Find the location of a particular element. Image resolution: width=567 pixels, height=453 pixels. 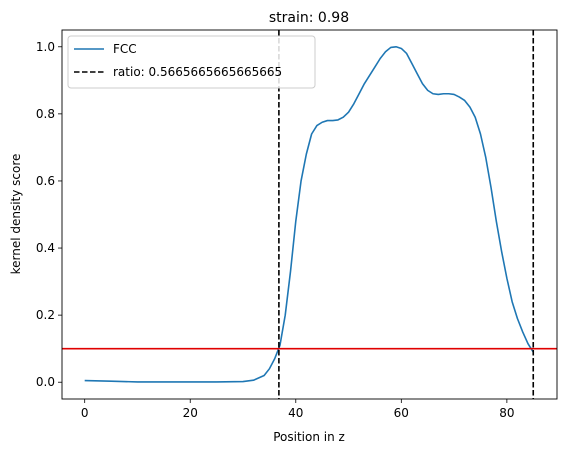

y-tick-label: 0.6 is located at coordinates (45, 181).